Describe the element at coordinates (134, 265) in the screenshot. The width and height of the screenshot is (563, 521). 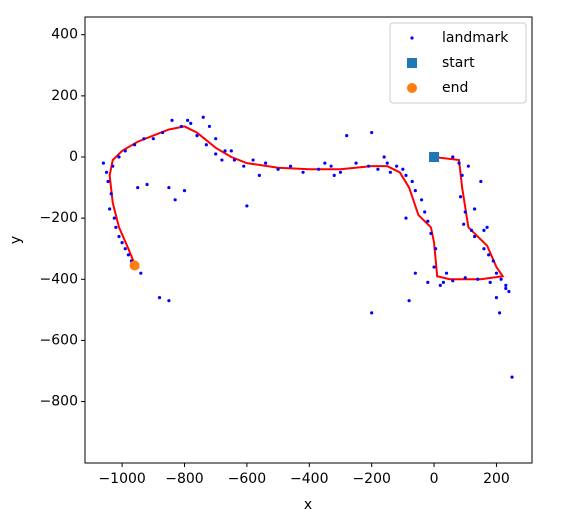
I see `end-marker` at that location.